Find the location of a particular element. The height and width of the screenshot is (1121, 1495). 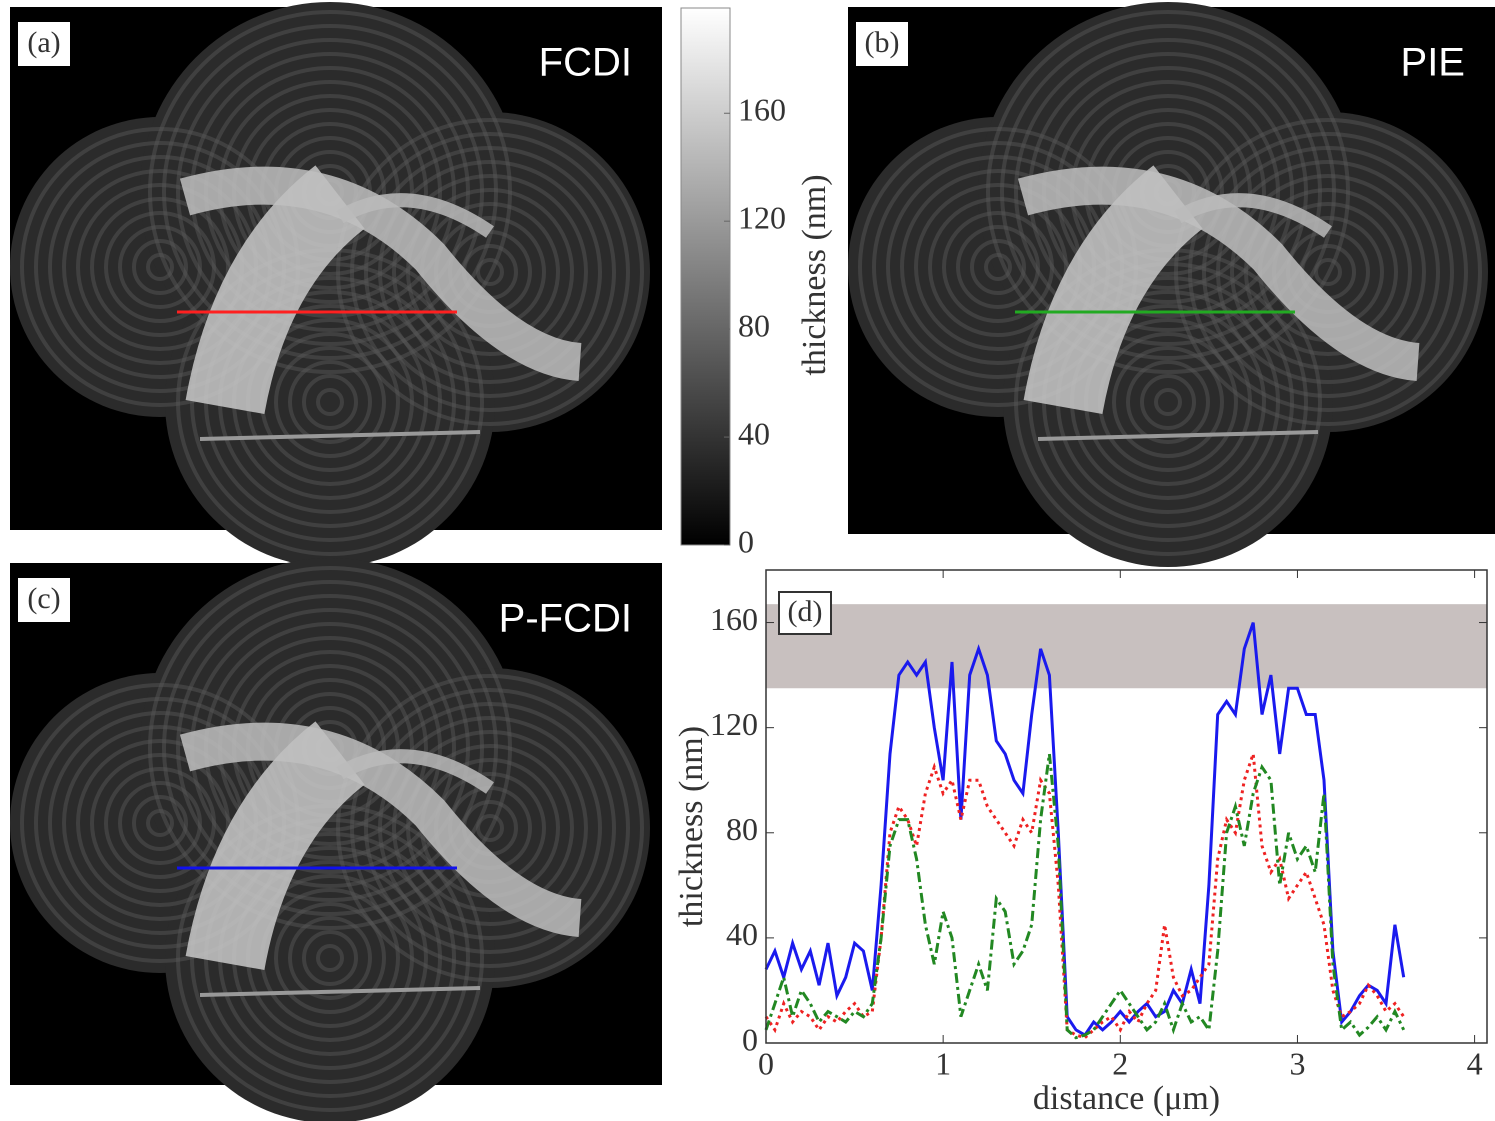

panel-title: P-FCDI is located at coordinates (565, 619).